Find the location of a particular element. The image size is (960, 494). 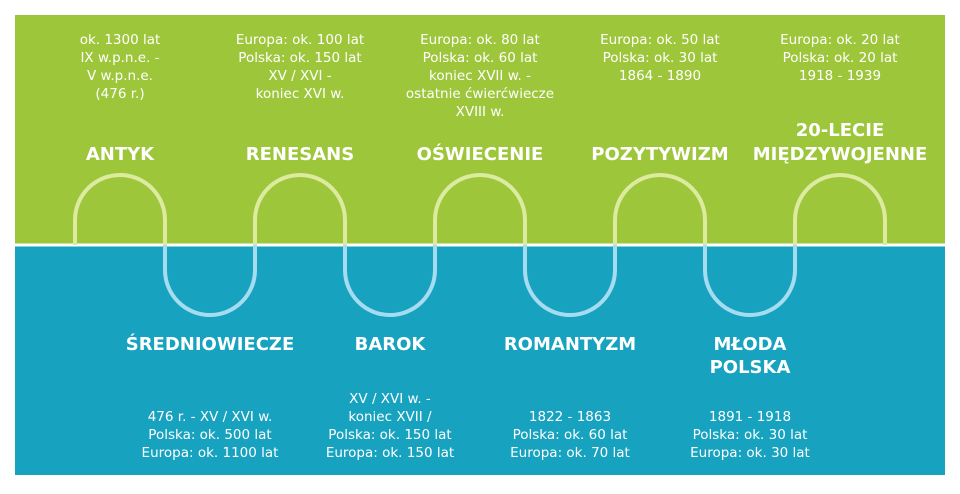

epoch-detail: 1864 - 1890 is located at coordinates (660, 76).